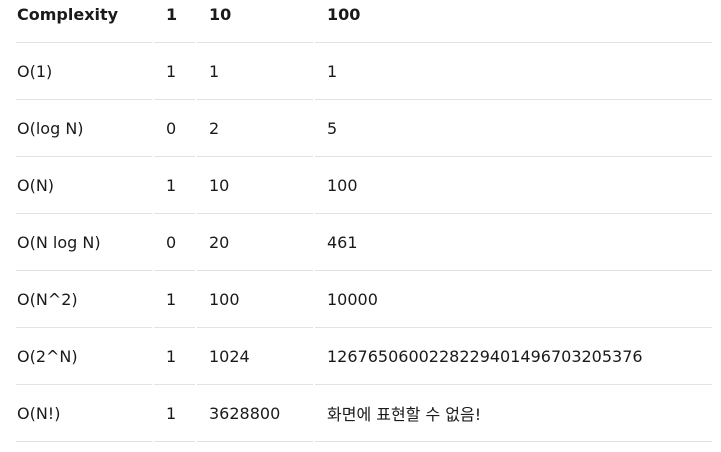 This screenshot has height=452, width=721. I want to click on header-row: Complexity 1 10 100, so click(364, 21).